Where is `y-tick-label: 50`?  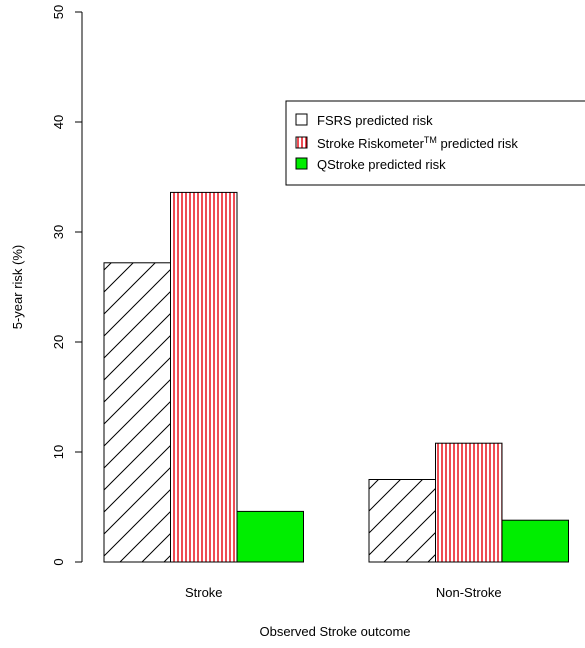
y-tick-label: 50 is located at coordinates (58, 12).